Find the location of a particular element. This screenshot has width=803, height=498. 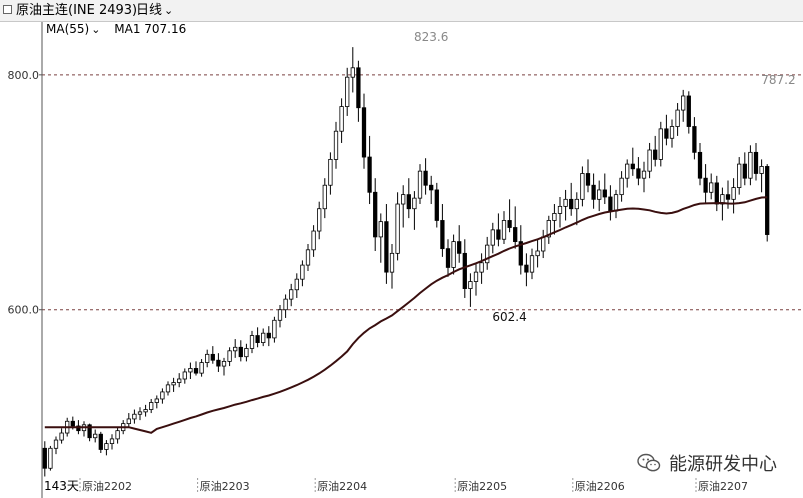

y-tick-label: 600.0 is located at coordinates (24, 310).